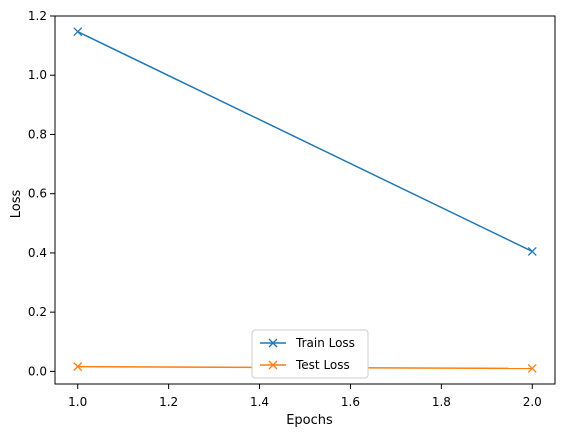  What do you see at coordinates (305, 396) in the screenshot?
I see `x-axis-ticks: 1.0 1.2 1.4 1.6 1.8 2.0` at bounding box center [305, 396].